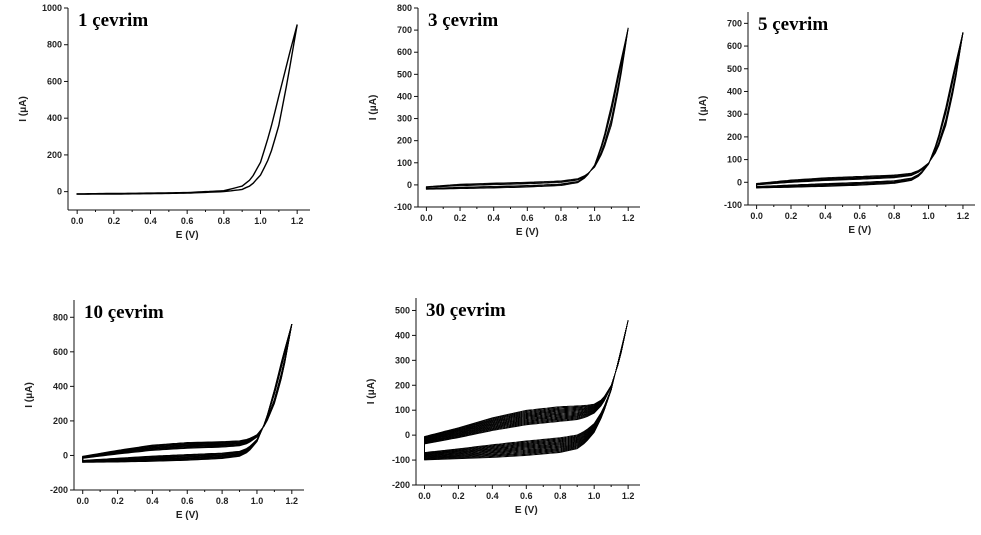 This screenshot has width=981, height=535. Describe the element at coordinates (52, 8) in the screenshot. I see `y-tick-label: 1000` at that location.